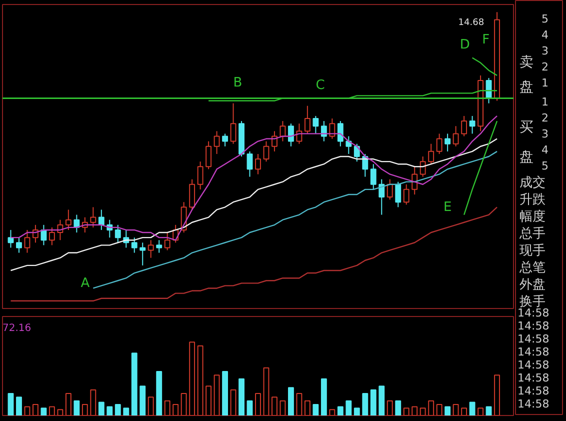 Image resolution: width=566 pixels, height=421 pixels. I want to click on text: 总手, so click(532, 234).